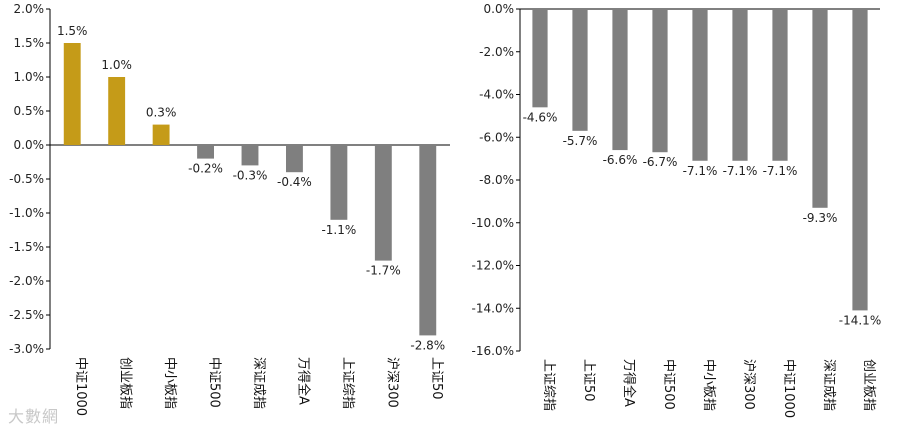 This screenshot has height=435, width=900. What do you see at coordinates (347, 383) in the screenshot?
I see `left-category-label: 上证综指` at bounding box center [347, 383].